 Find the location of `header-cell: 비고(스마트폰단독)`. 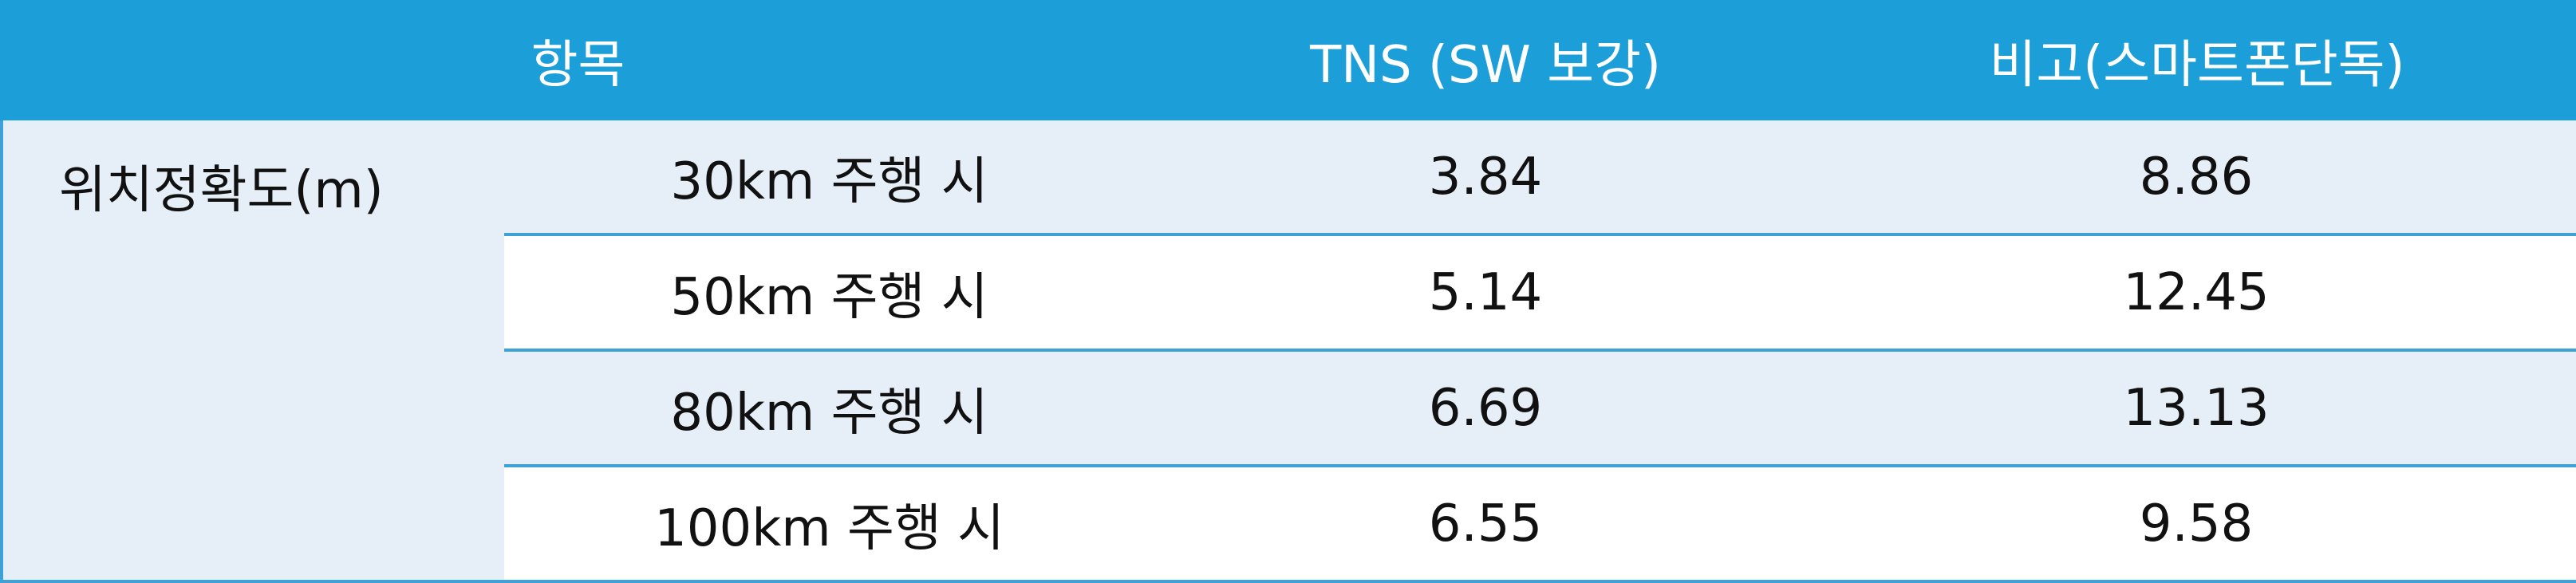

header-cell: 비고(스마트폰단독) is located at coordinates (2195, 60).